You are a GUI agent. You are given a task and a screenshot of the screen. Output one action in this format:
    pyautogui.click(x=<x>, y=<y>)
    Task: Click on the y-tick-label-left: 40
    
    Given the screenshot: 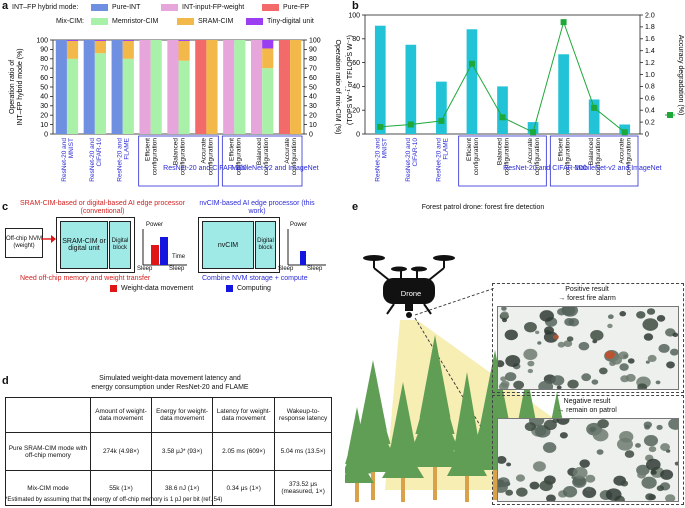 What is the action you would take?
    pyautogui.click(x=44, y=97)
    